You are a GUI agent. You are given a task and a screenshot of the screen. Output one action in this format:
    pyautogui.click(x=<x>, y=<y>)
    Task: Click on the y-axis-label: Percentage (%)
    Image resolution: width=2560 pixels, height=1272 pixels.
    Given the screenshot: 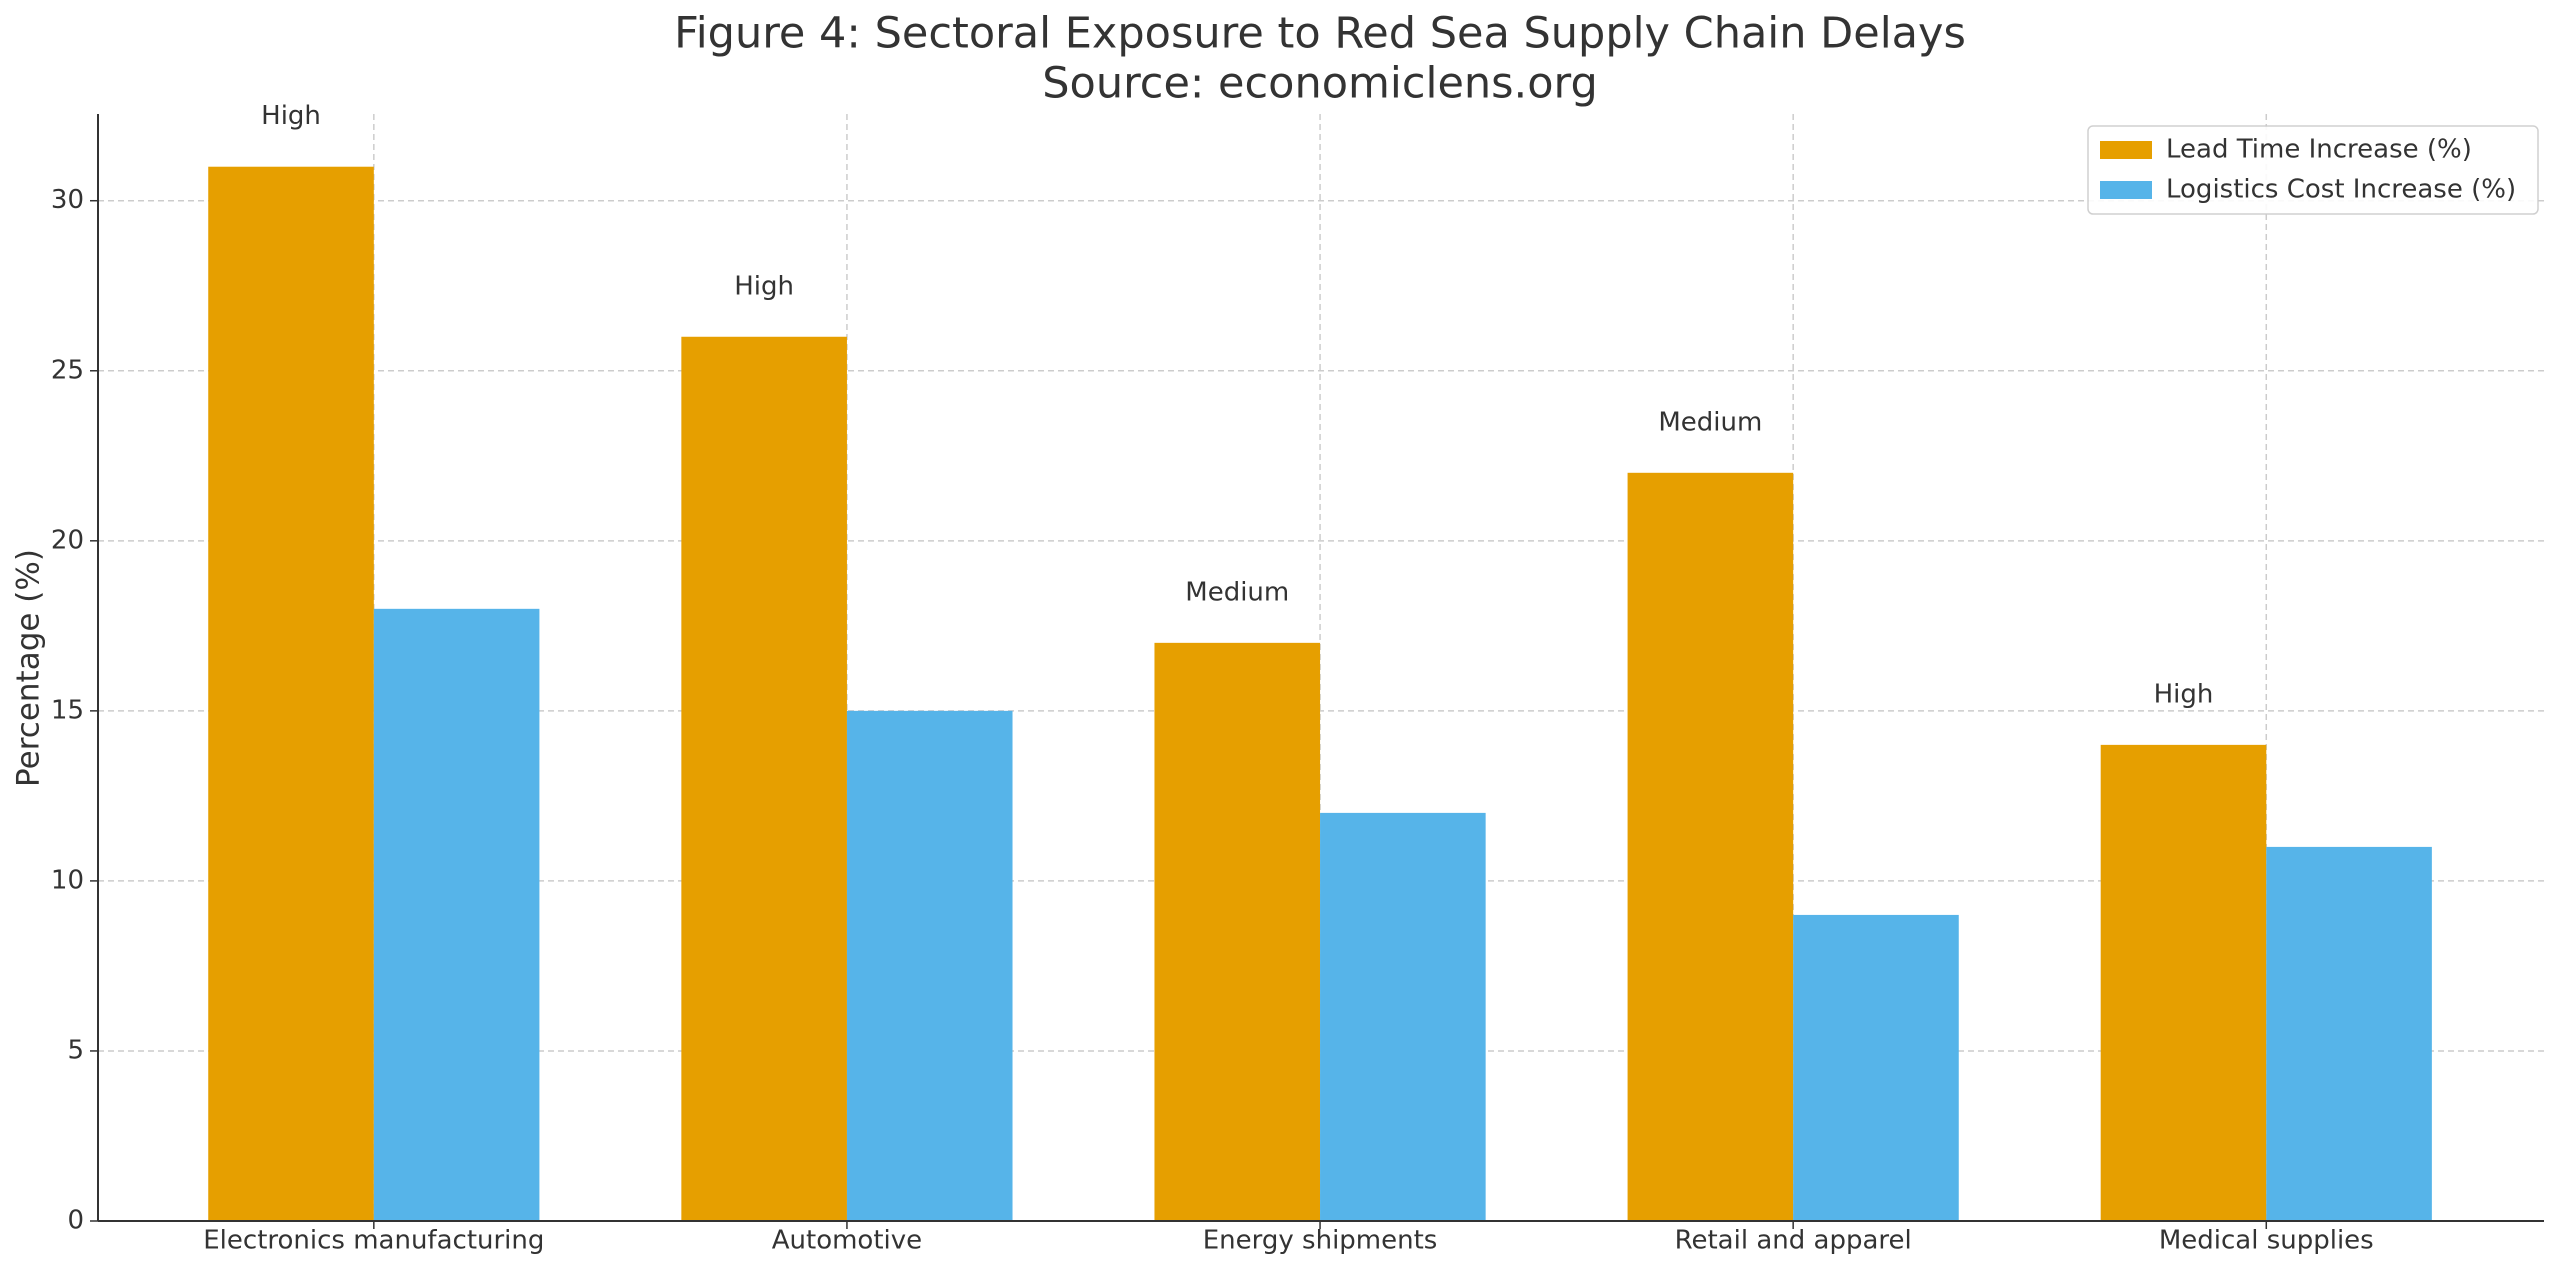 What is the action you would take?
    pyautogui.click(x=29, y=668)
    